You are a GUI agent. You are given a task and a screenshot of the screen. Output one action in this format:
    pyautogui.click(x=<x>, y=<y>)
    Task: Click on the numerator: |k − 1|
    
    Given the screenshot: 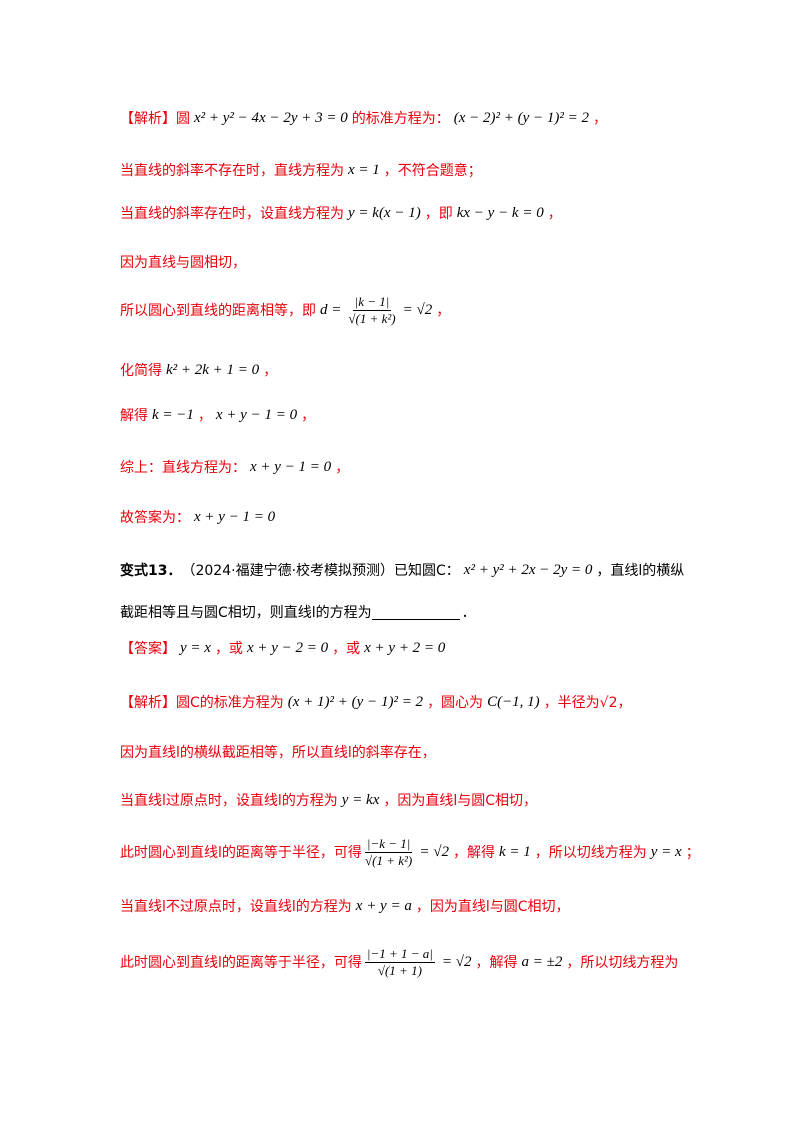 What is the action you would take?
    pyautogui.click(x=372, y=302)
    